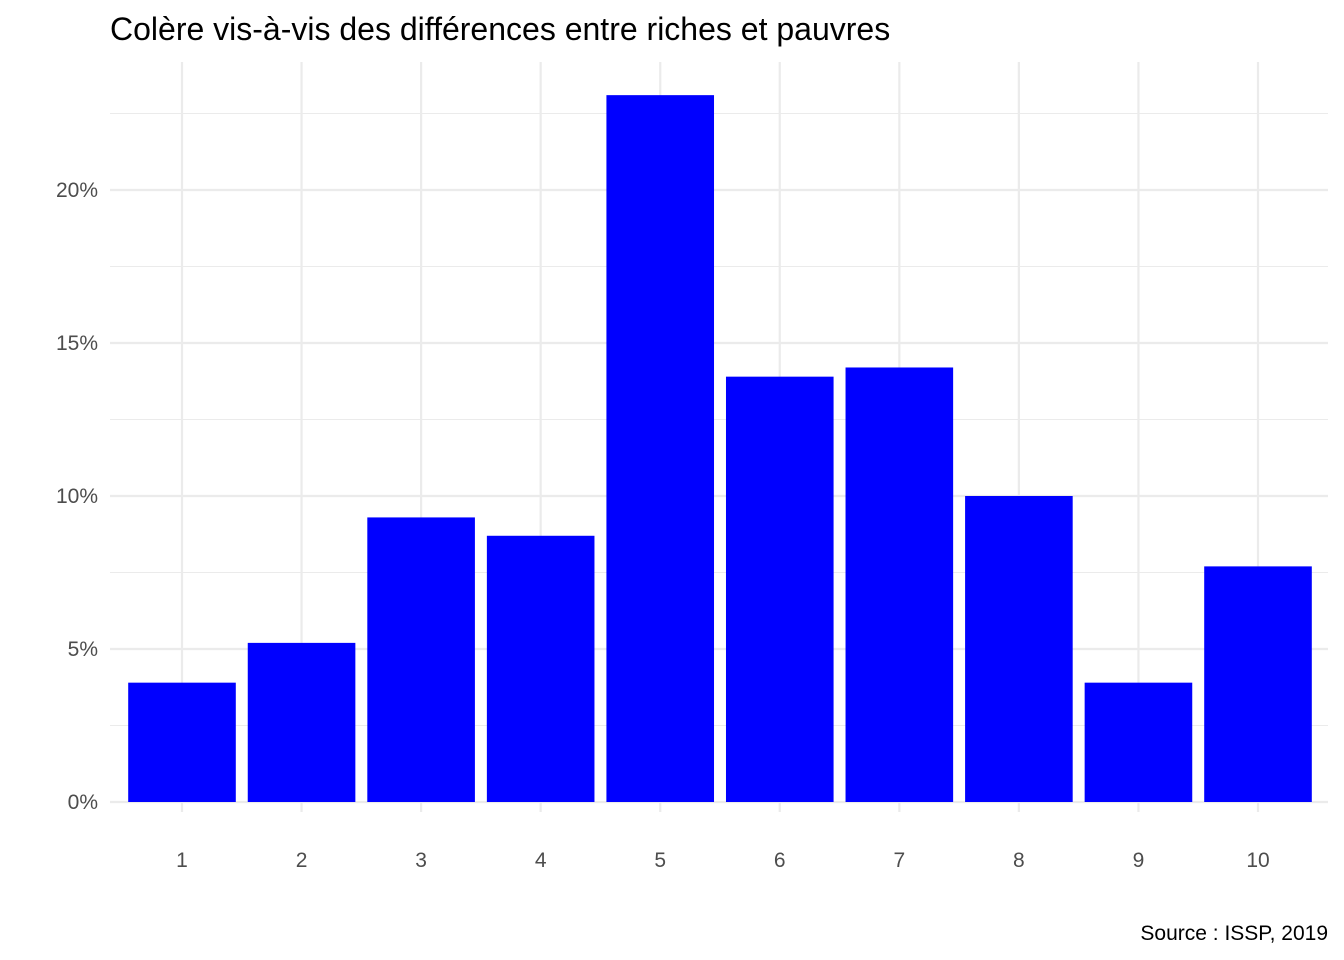  Describe the element at coordinates (77, 343) in the screenshot. I see `y-tick-label: 15%` at that location.